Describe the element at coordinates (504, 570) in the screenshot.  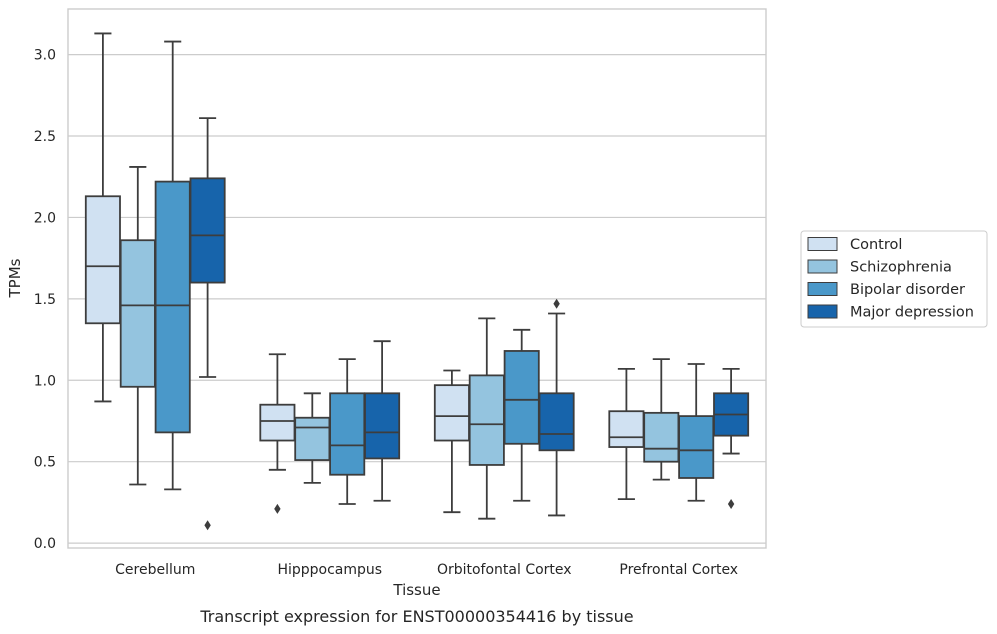
I see `x-tick-label: Orbitofontal Cortex` at that location.